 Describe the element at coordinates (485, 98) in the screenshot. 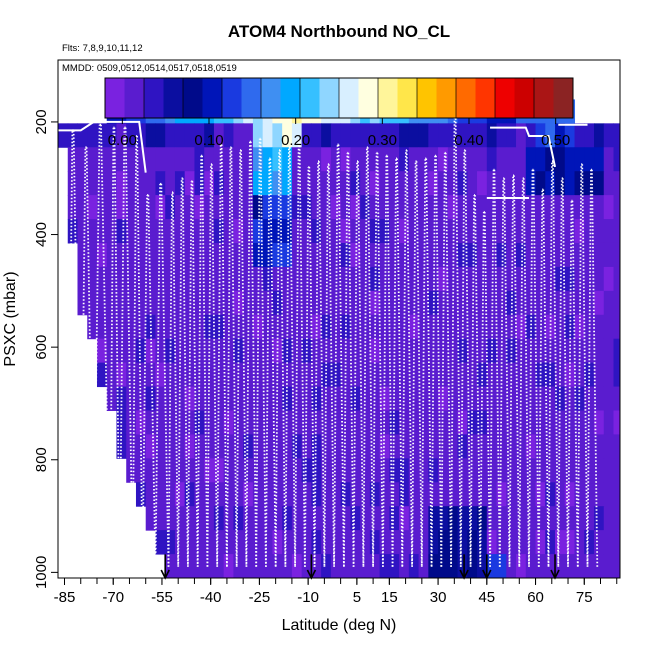

I see `colorbar-segment` at that location.